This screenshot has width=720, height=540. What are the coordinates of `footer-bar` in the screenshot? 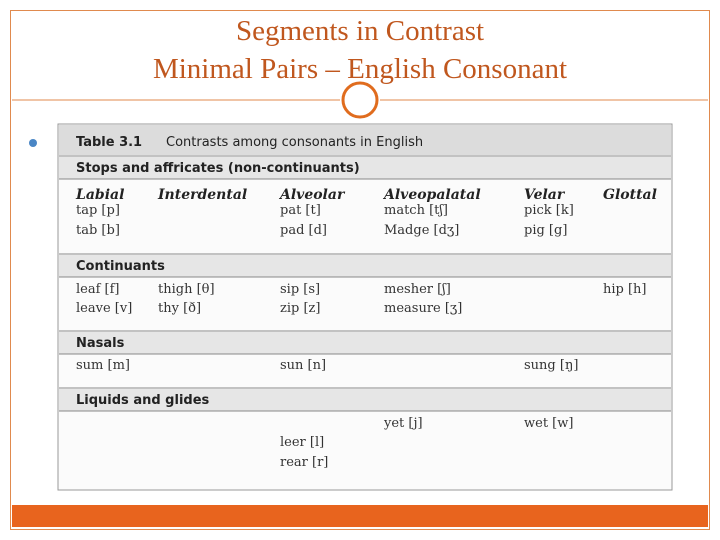 It's located at (360, 516).